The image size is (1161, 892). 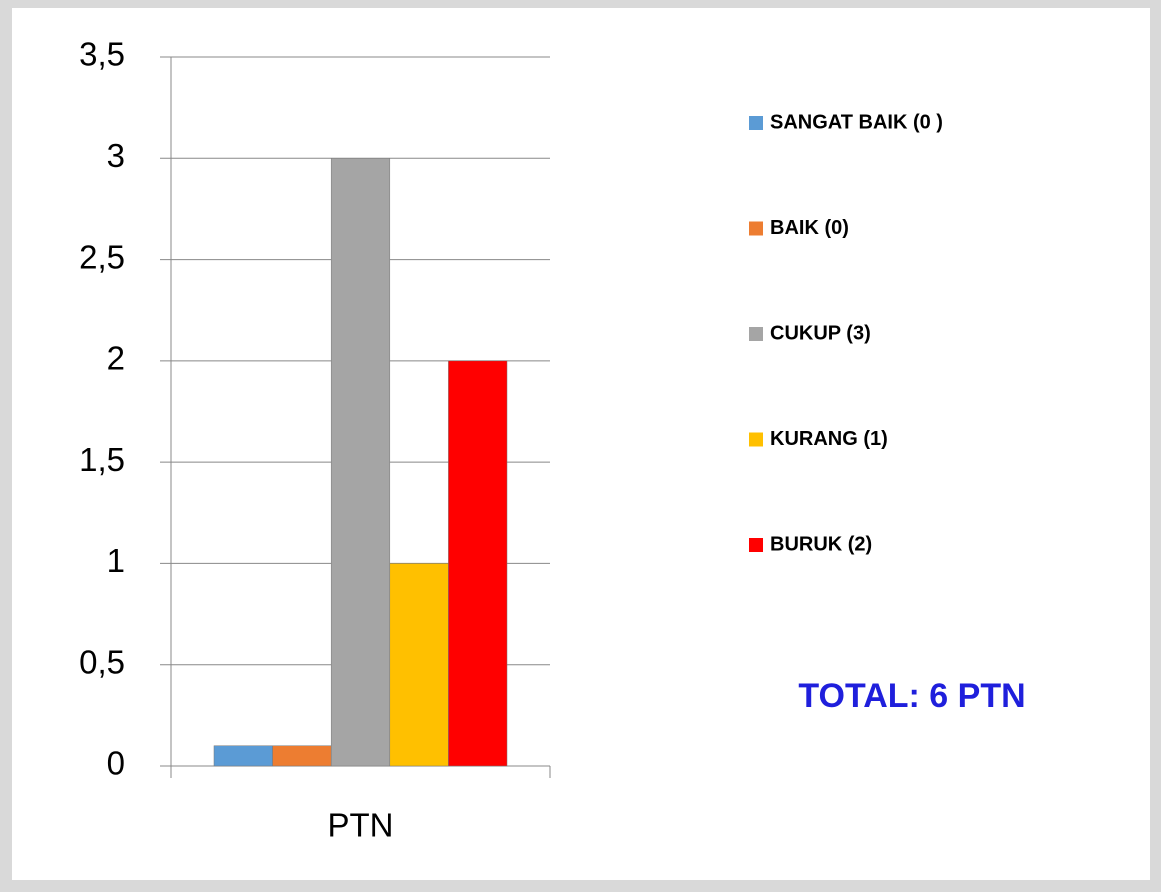 I want to click on annotation: TOTAL: 6 PTN, so click(x=911, y=696).